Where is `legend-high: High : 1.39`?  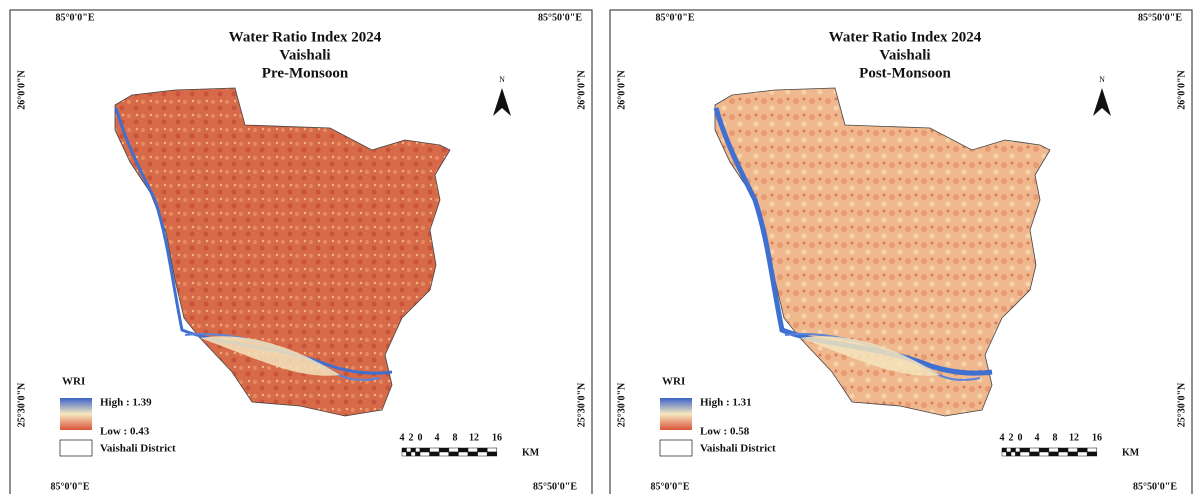
legend-high: High : 1.39 is located at coordinates (126, 403).